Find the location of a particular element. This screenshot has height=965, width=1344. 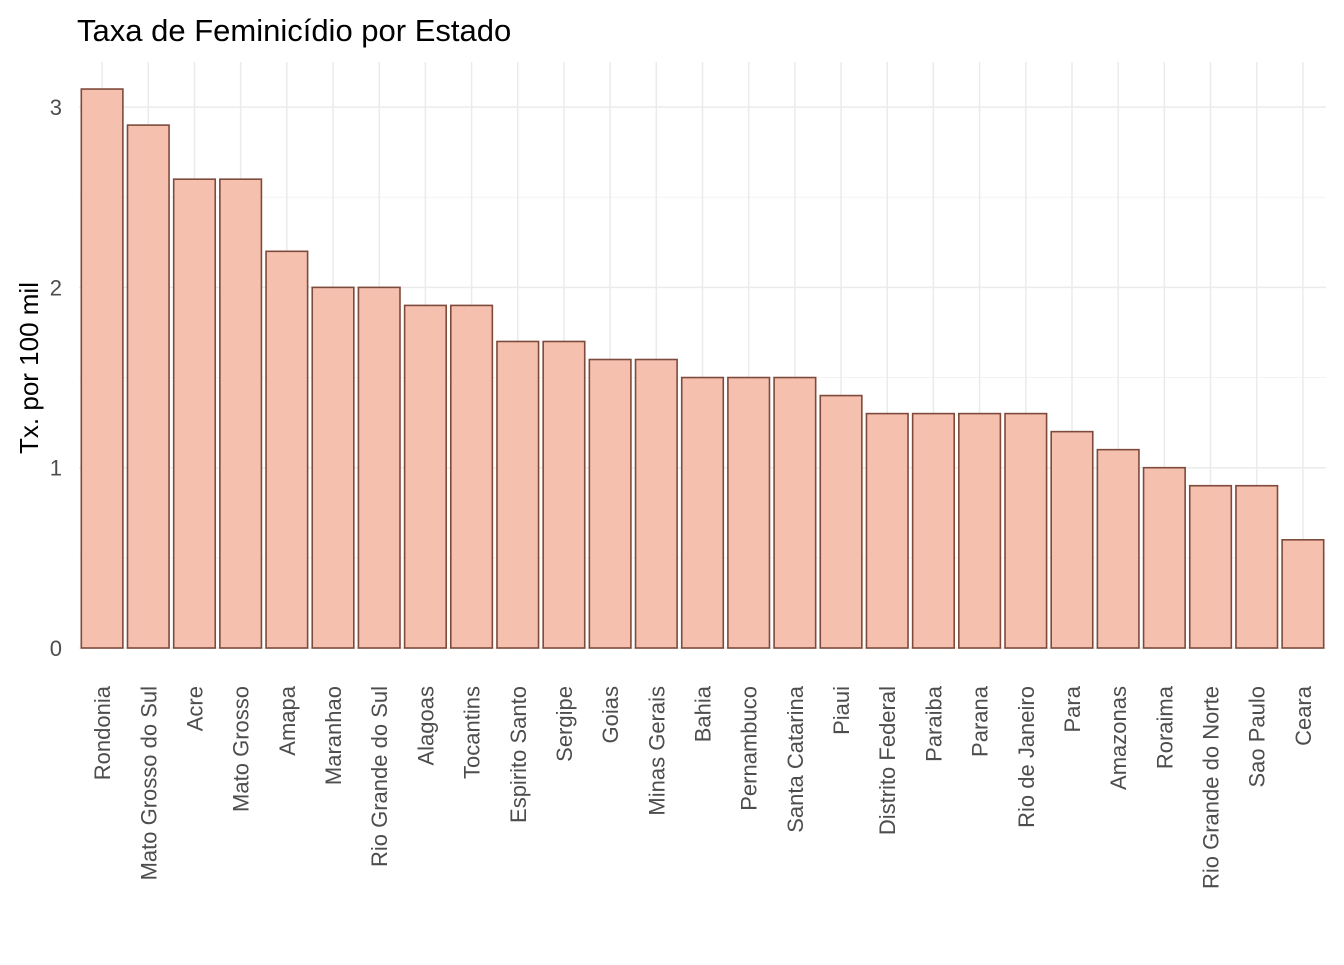

bar-sao-paulo is located at coordinates (1257, 566).